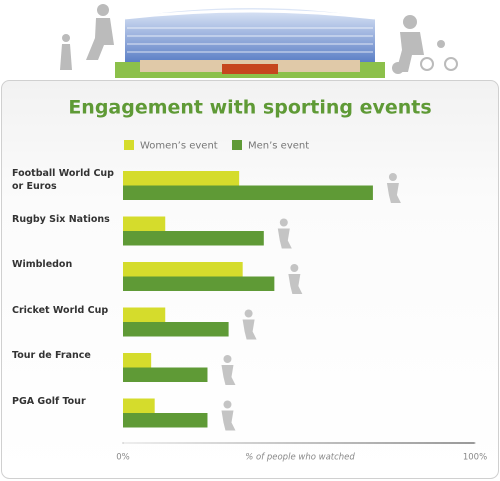 The image size is (500, 481). What do you see at coordinates (49, 401) in the screenshot?
I see `category-label: PGA Golf Tour` at bounding box center [49, 401].